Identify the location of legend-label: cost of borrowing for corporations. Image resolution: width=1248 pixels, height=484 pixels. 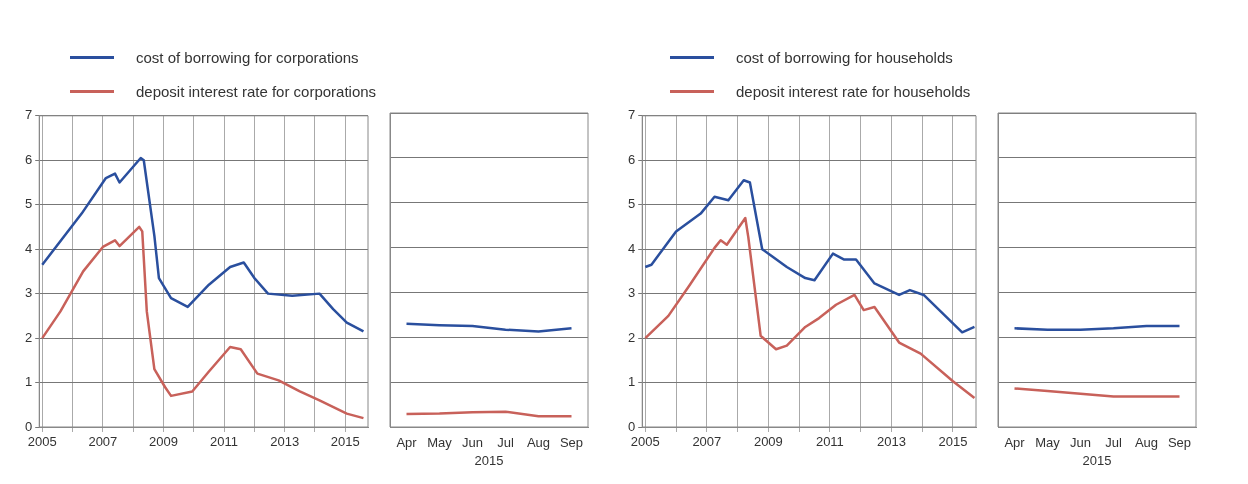
(247, 57).